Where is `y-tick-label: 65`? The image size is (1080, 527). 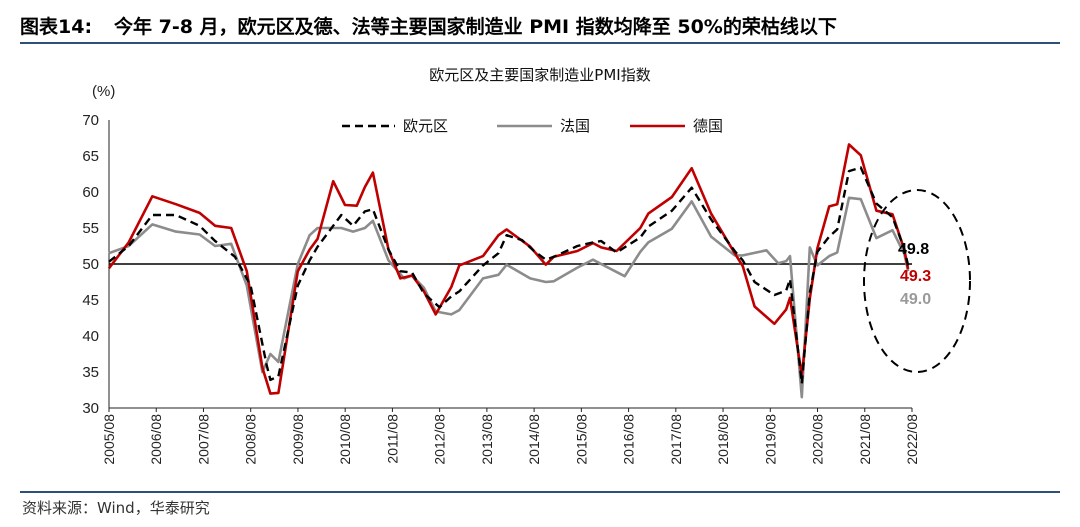 y-tick-label: 65 is located at coordinates (90, 156).